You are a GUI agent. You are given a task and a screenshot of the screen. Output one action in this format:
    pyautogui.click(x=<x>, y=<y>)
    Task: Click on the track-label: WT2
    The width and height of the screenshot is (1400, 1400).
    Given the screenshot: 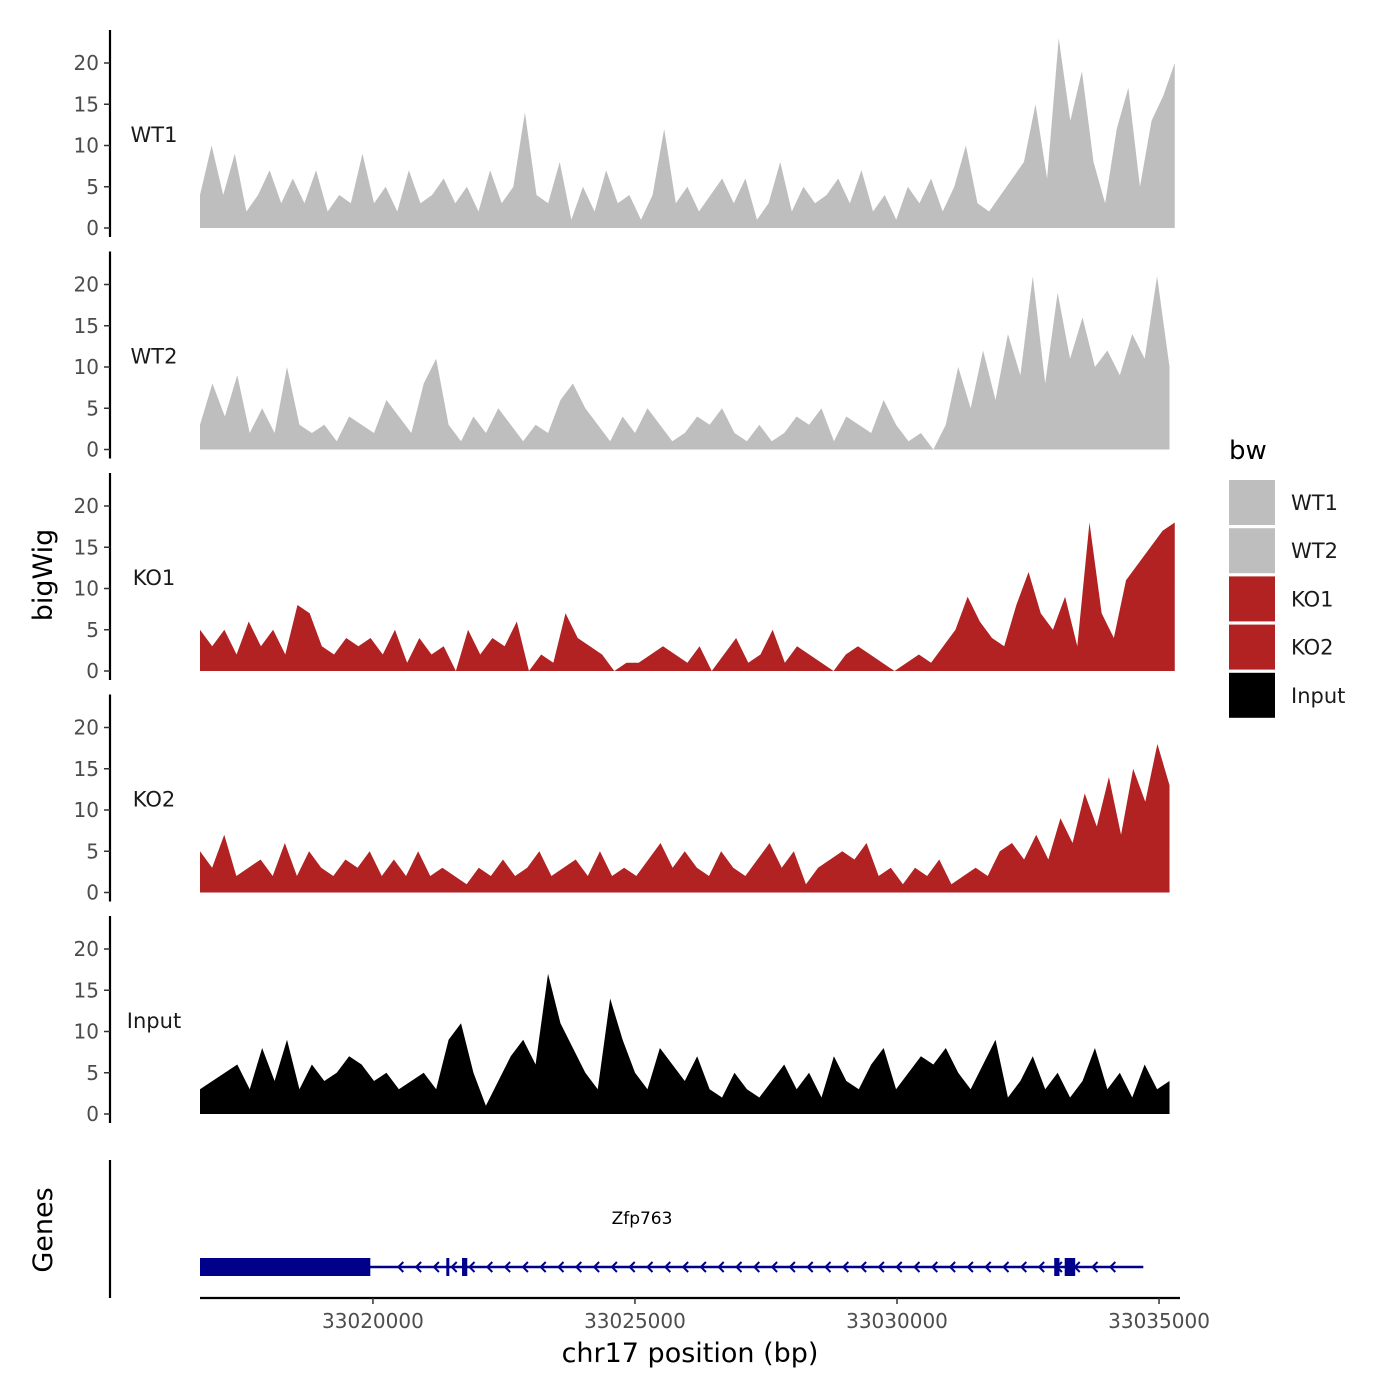 What is the action you would take?
    pyautogui.click(x=154, y=357)
    